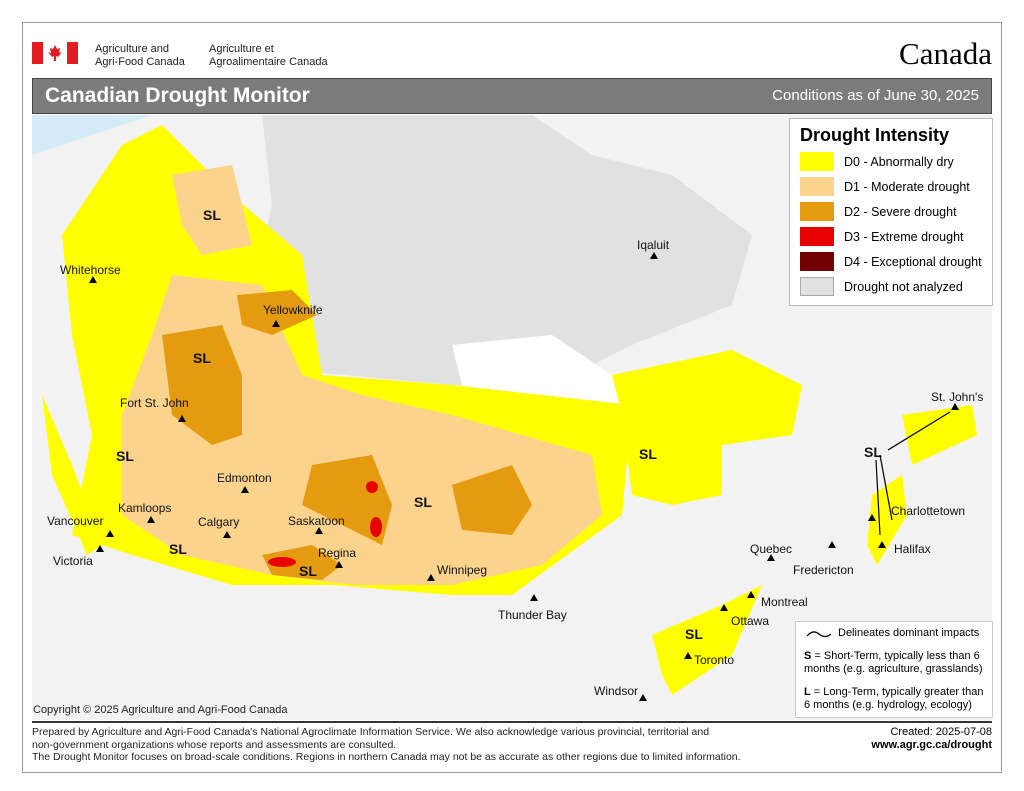 The width and height of the screenshot is (1024, 791). What do you see at coordinates (532, 615) in the screenshot?
I see `city-label: Thunder Bay` at bounding box center [532, 615].